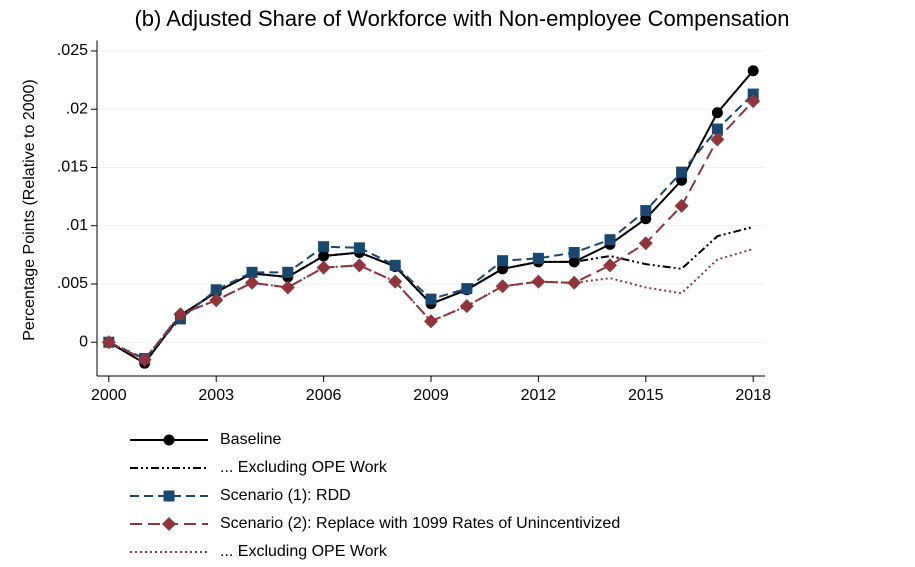 This screenshot has height=567, width=915. I want to click on series-line, so click(431, 304).